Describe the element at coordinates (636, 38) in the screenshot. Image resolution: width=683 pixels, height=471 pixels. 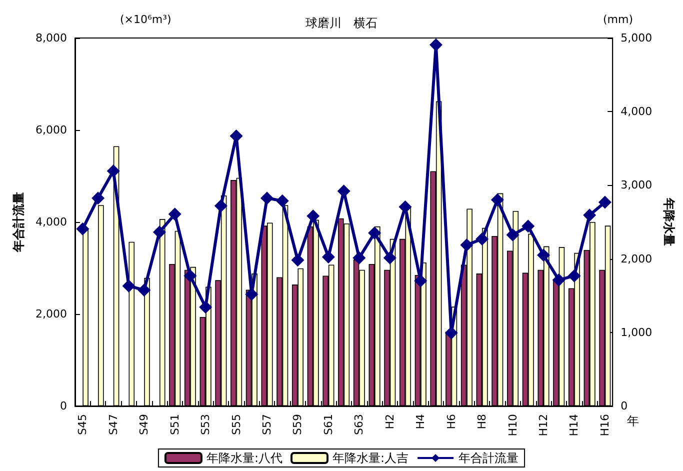
I see `y2-tick-label: 5,000` at that location.